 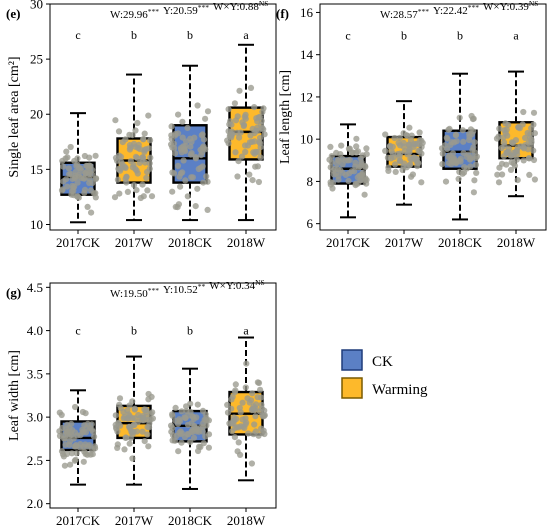 What do you see at coordinates (382, 362) in the screenshot?
I see `legend-label-ck: CK` at bounding box center [382, 362].